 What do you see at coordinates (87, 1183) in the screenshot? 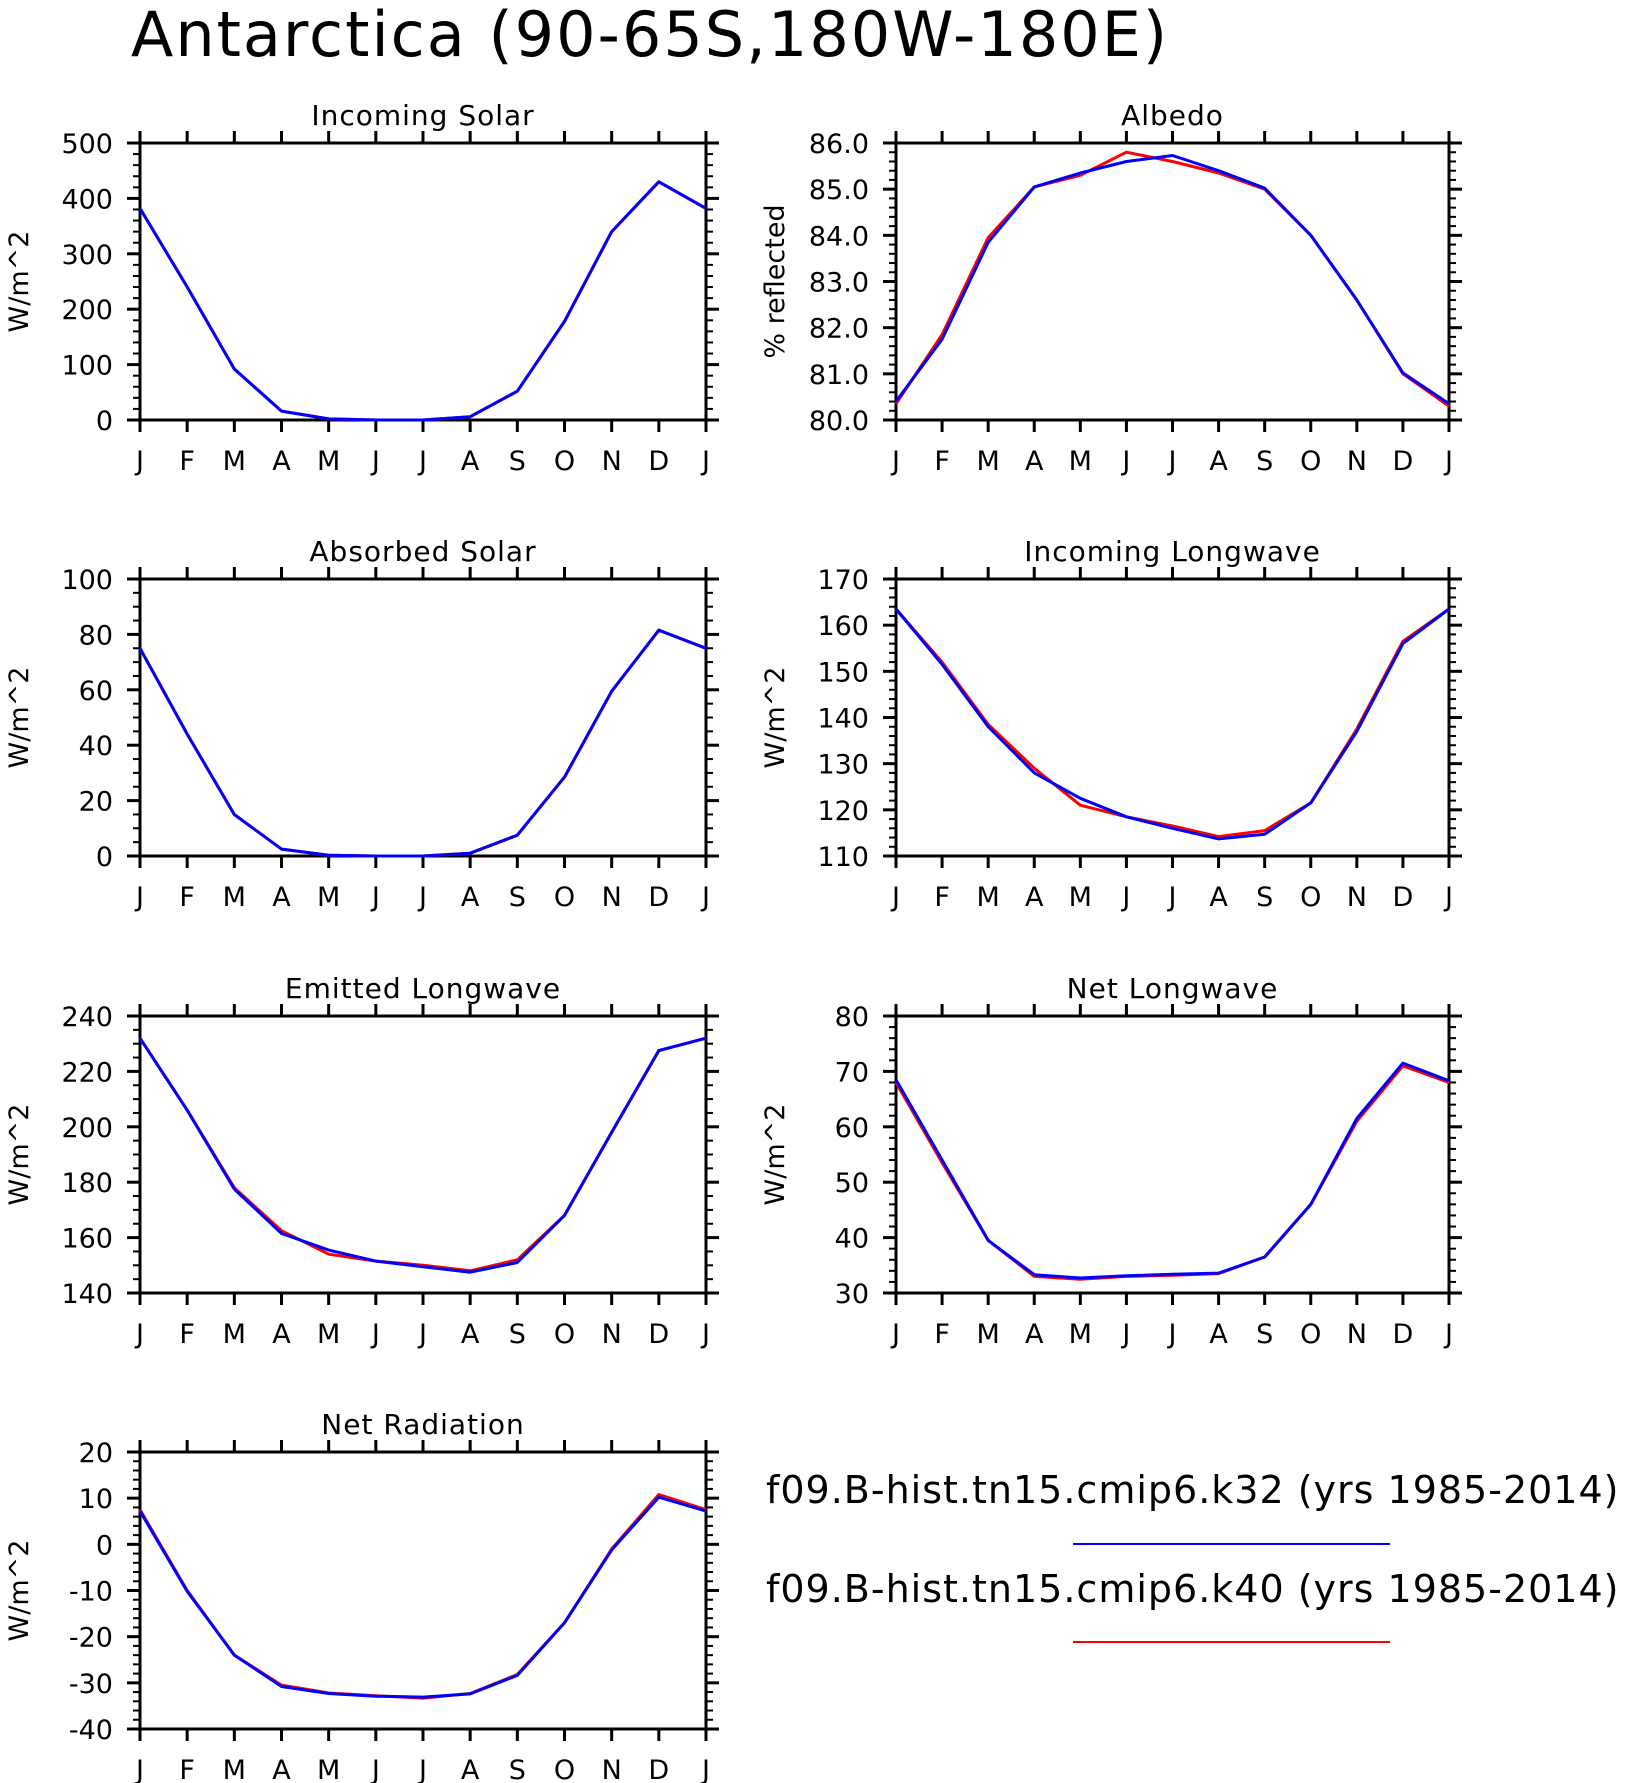
I see `y-tick-label: 180` at bounding box center [87, 1183].